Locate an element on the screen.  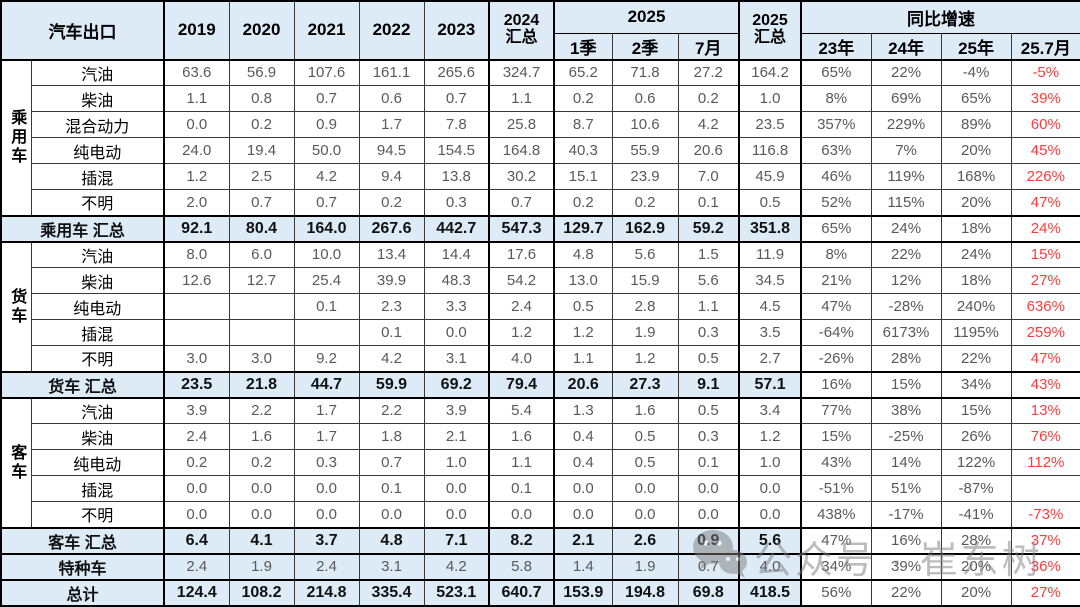
data-cell: 89% is located at coordinates (976, 124).